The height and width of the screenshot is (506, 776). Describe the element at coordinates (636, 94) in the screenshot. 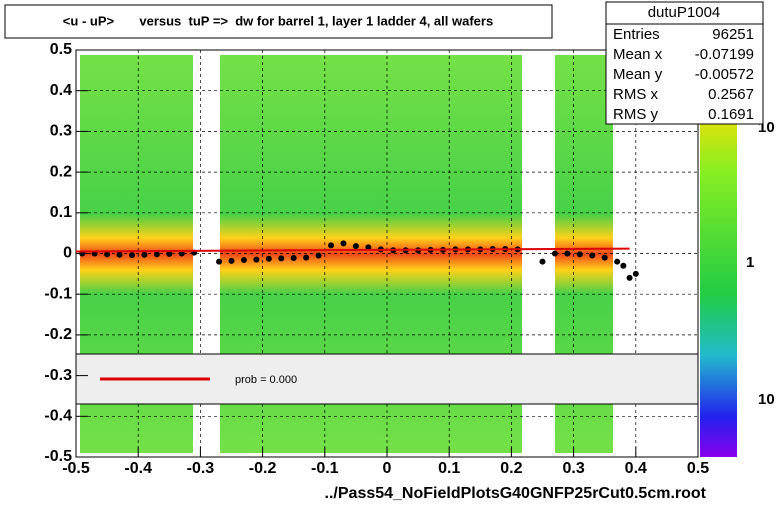

I see `stats-key: RMS x` at that location.